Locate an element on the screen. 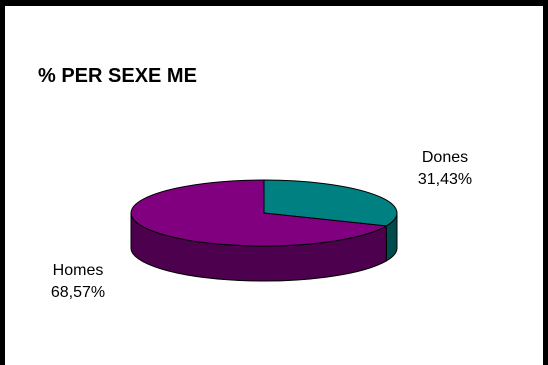 This screenshot has height=365, width=548. pie-plot is located at coordinates (264, 230).